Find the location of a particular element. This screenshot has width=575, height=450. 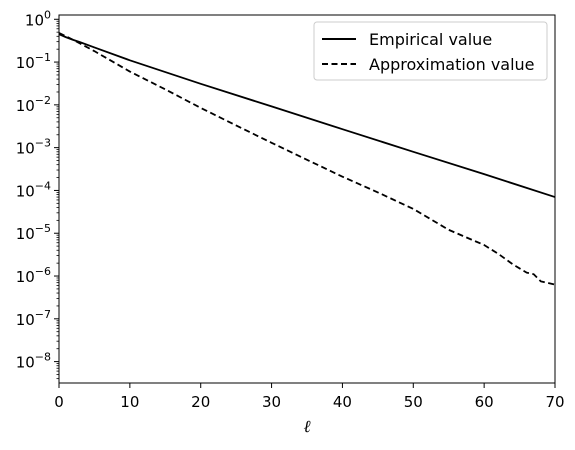

x-tick-label: 50 is located at coordinates (413, 402).